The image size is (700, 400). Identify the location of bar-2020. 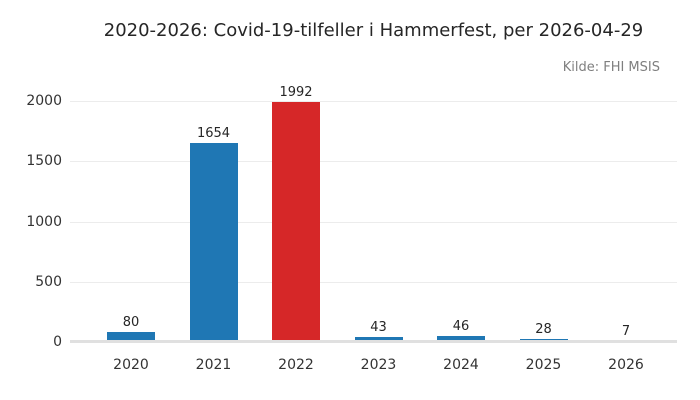
(131, 337).